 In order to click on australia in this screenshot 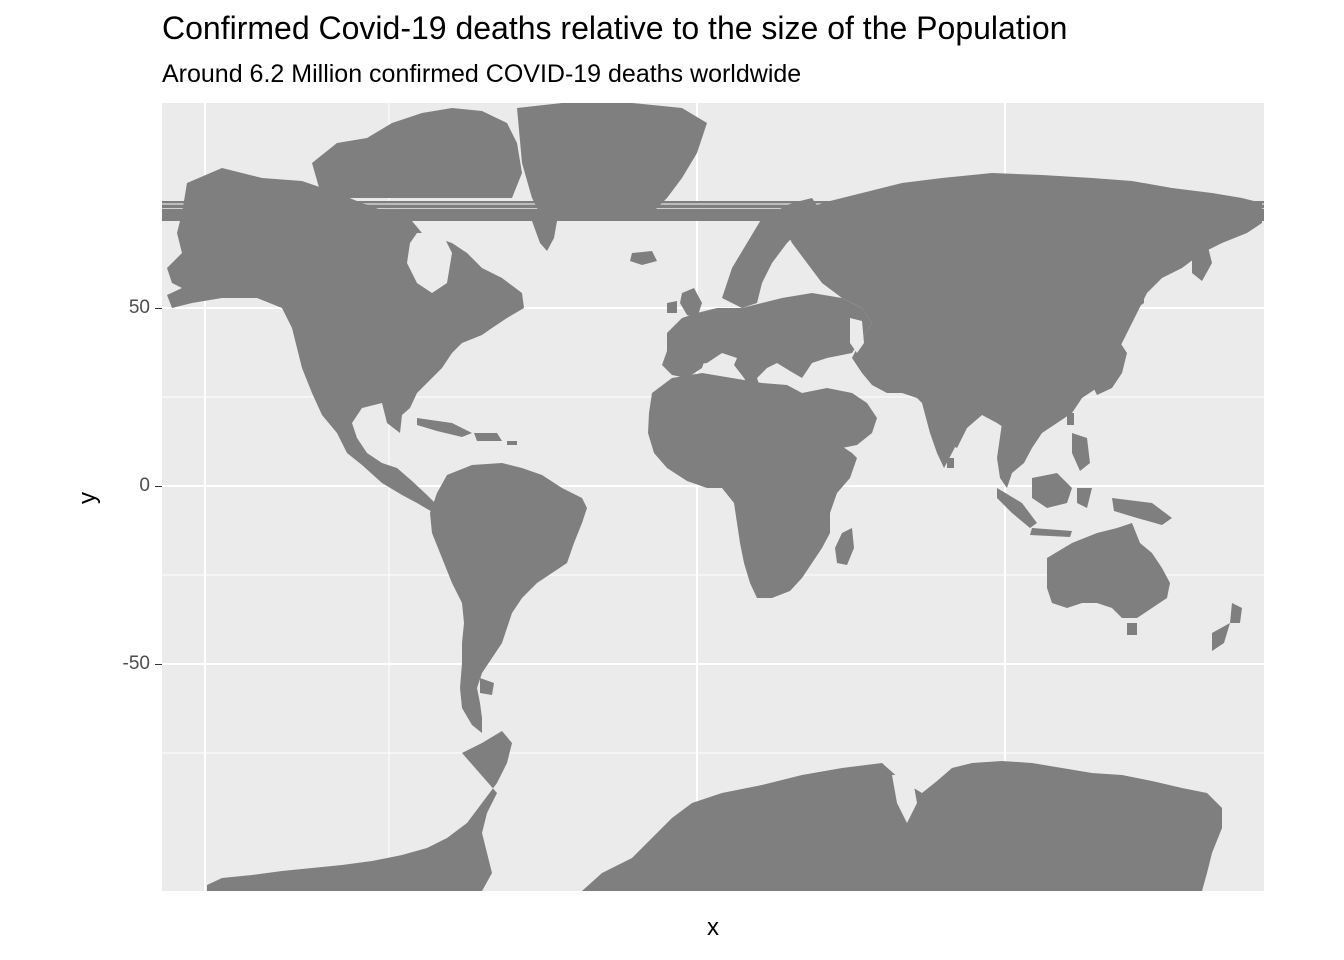, I will do `click(1108, 570)`.